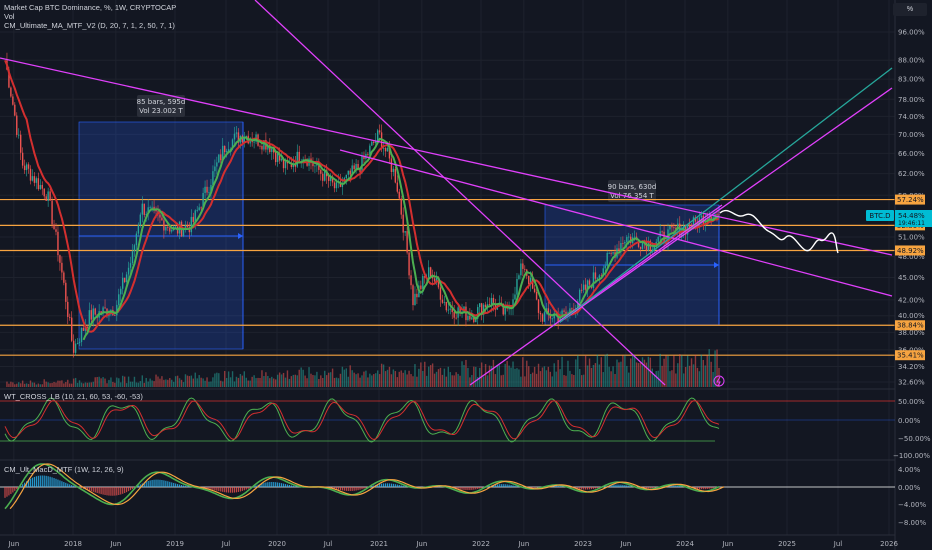 The height and width of the screenshot is (550, 932). Describe the element at coordinates (910, 9) in the screenshot. I see `percent-scale-button: %` at that location.